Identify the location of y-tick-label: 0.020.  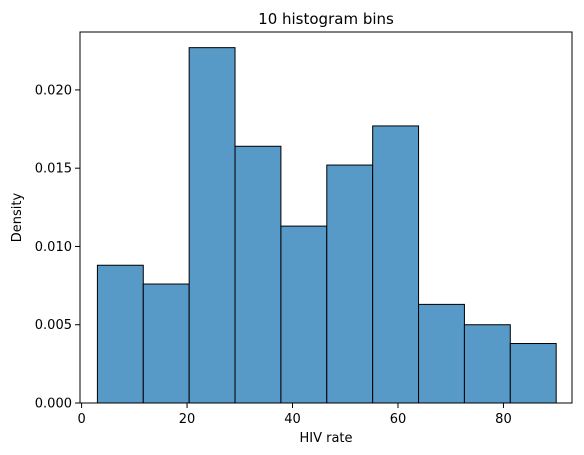
(53, 90).